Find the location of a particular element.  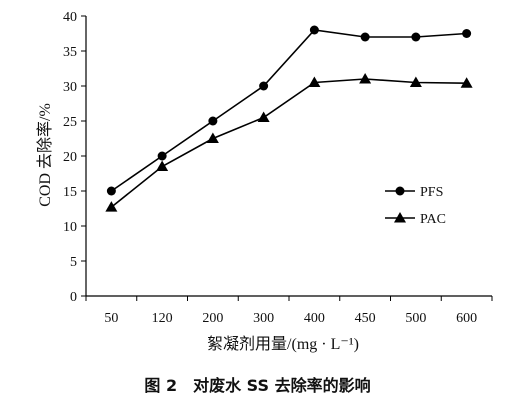

x-tick-label: 120 is located at coordinates (162, 318).